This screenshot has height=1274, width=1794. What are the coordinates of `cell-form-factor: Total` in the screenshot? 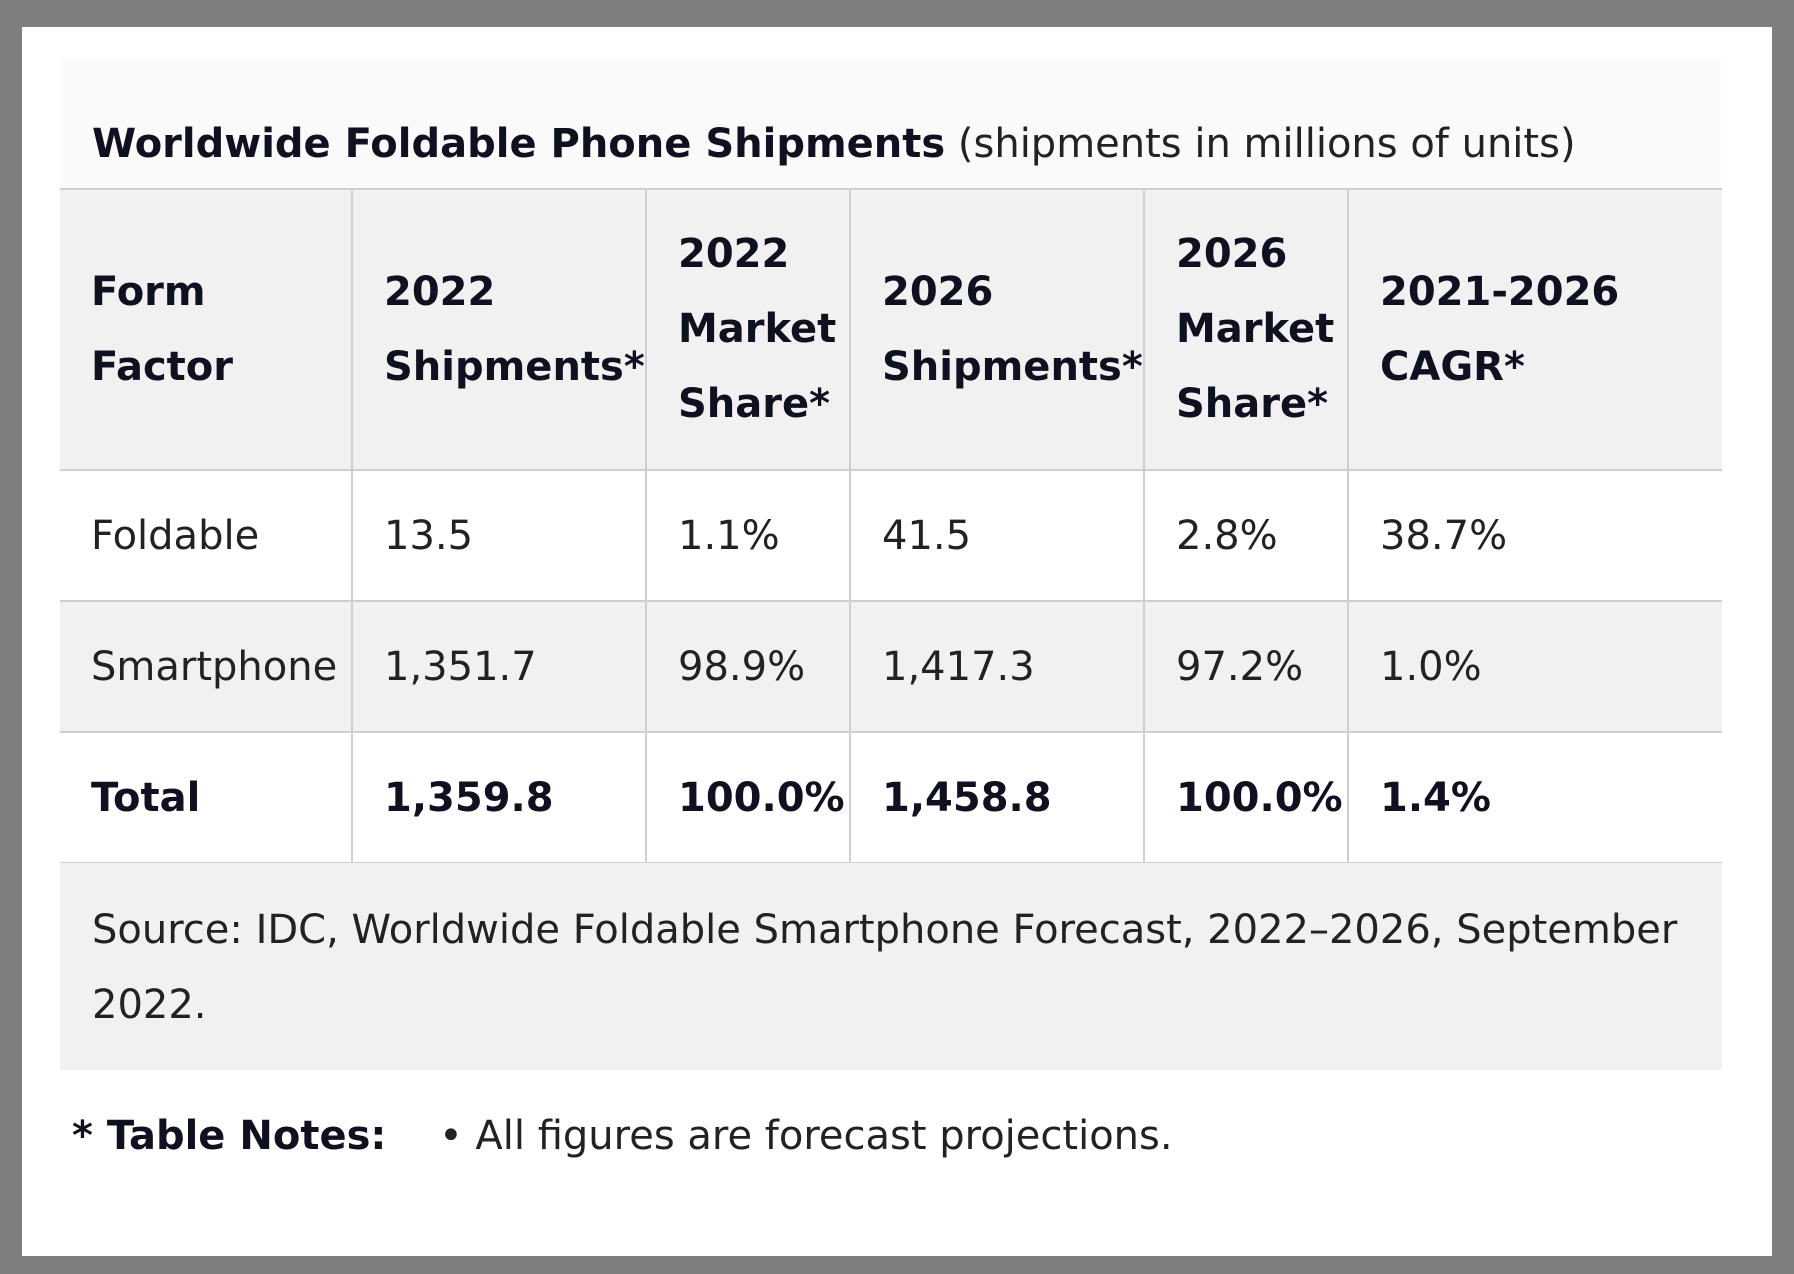 It's located at (206, 797).